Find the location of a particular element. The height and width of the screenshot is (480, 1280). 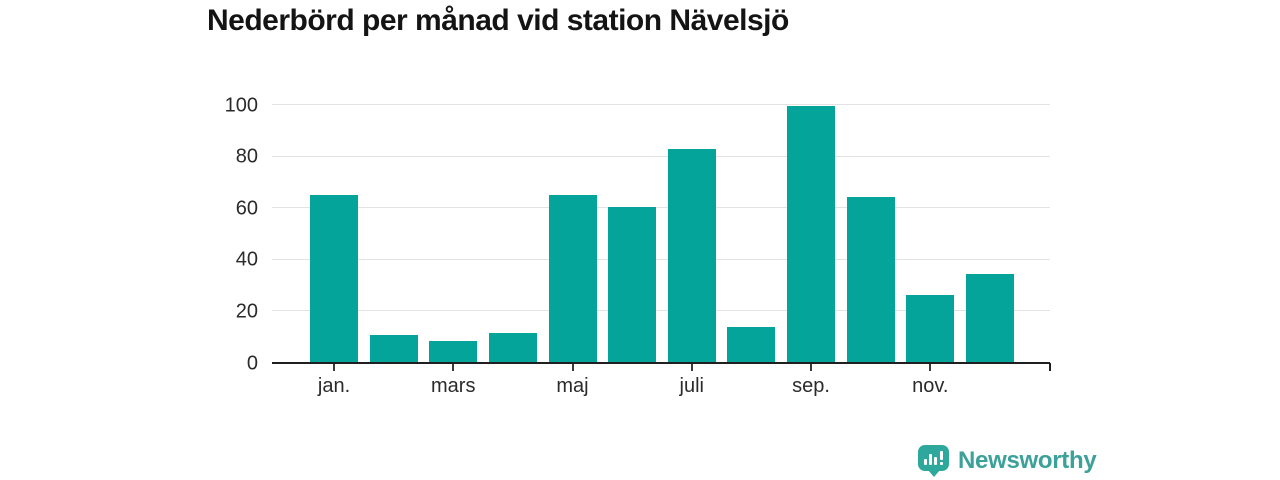

x-tick-label: nov. is located at coordinates (930, 386).